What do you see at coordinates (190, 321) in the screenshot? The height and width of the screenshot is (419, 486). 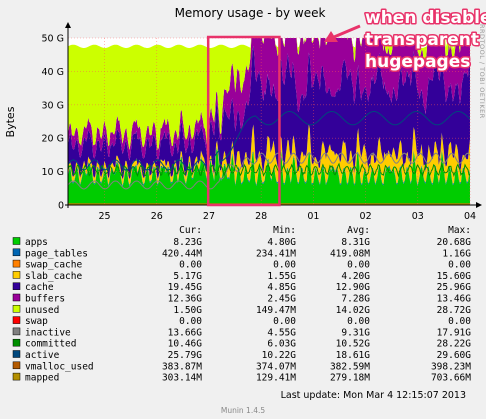 I see `legend-cur-swap: 0.00` at bounding box center [190, 321].